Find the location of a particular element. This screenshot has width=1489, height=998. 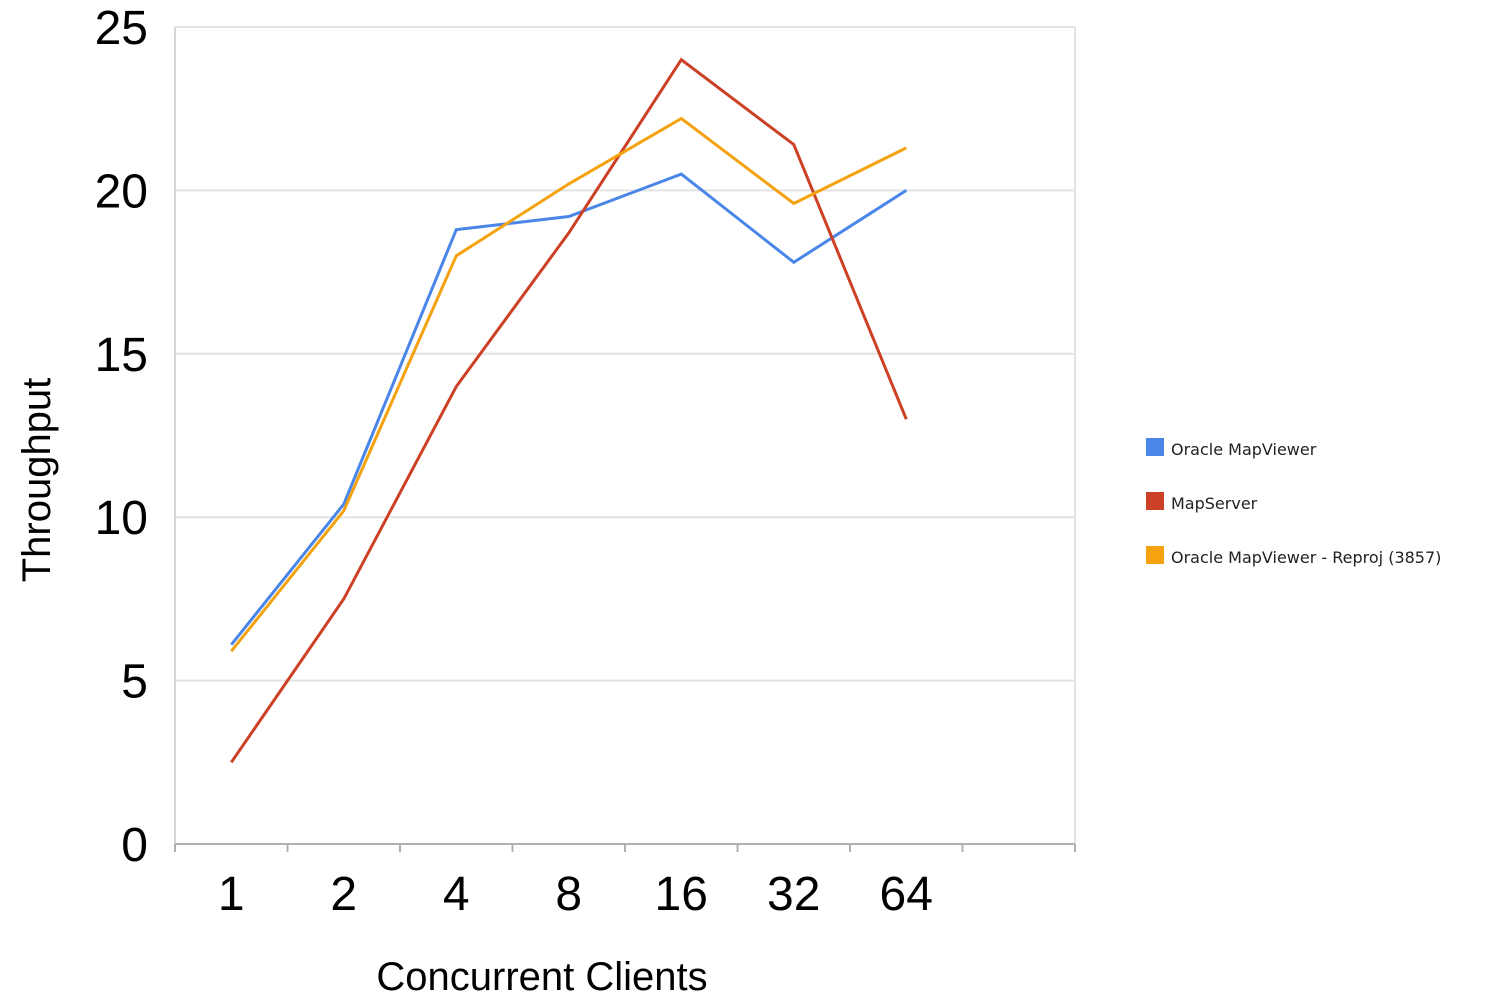

x-axis-title: Concurrent Clients is located at coordinates (541, 976).